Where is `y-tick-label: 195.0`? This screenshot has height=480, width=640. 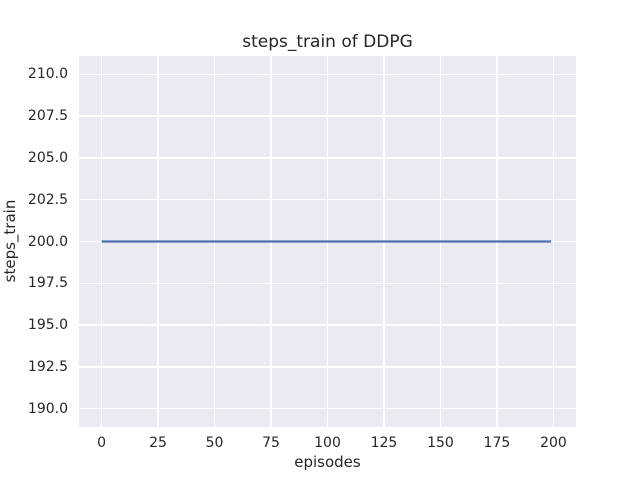
y-tick-label: 195.0 is located at coordinates (47, 325).